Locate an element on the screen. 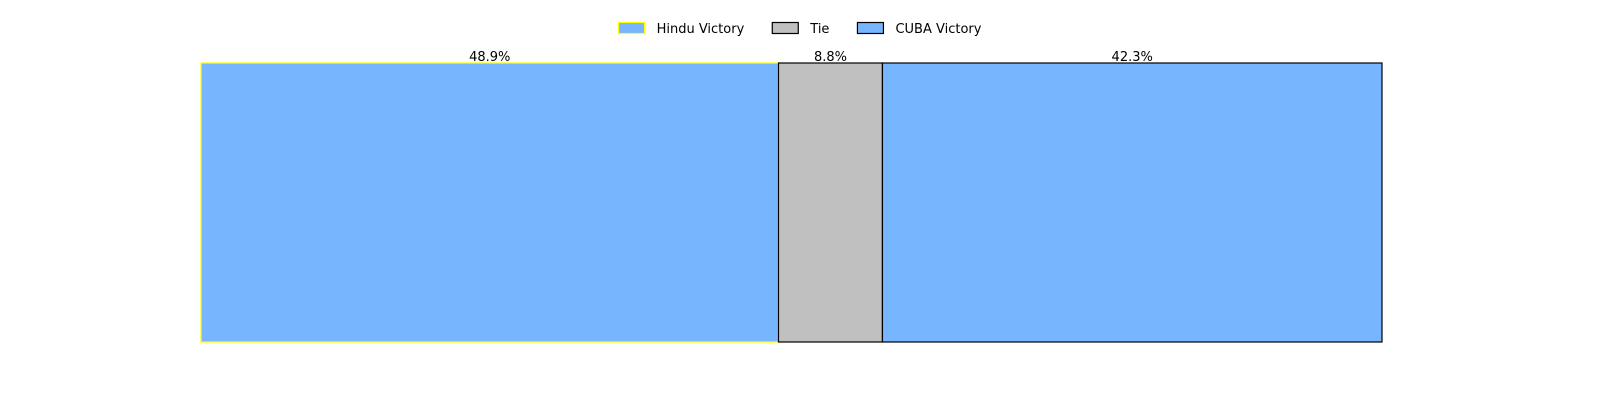 Image resolution: width=1600 pixels, height=405 pixels. legend-label-hindu-victory: Hindu Victory is located at coordinates (701, 29).